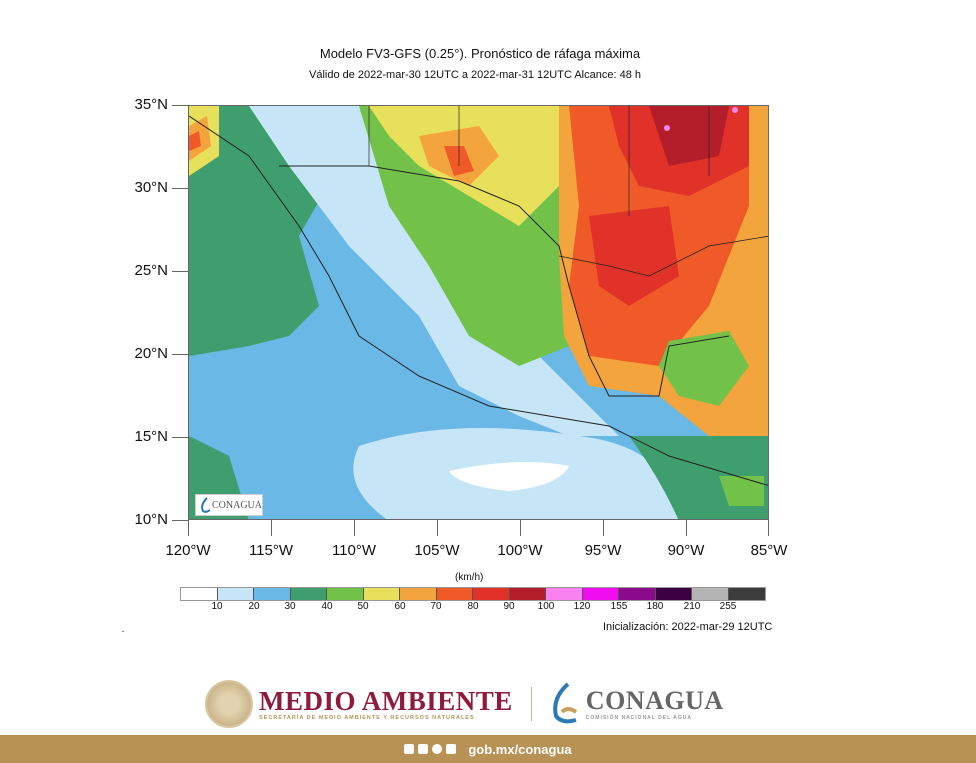 This screenshot has height=763, width=976. What do you see at coordinates (451, 749) in the screenshot?
I see `youtube-icon` at bounding box center [451, 749].